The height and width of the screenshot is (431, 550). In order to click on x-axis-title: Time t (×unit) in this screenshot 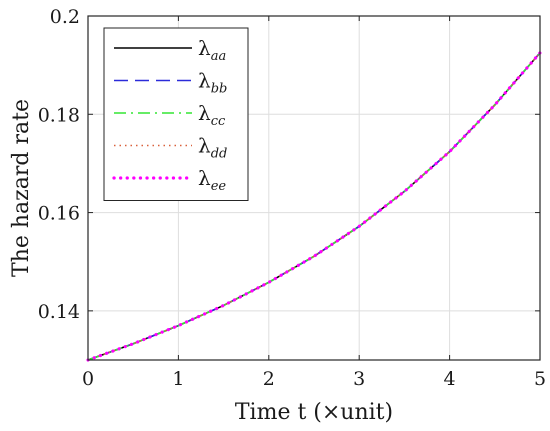, I will do `click(314, 412)`.